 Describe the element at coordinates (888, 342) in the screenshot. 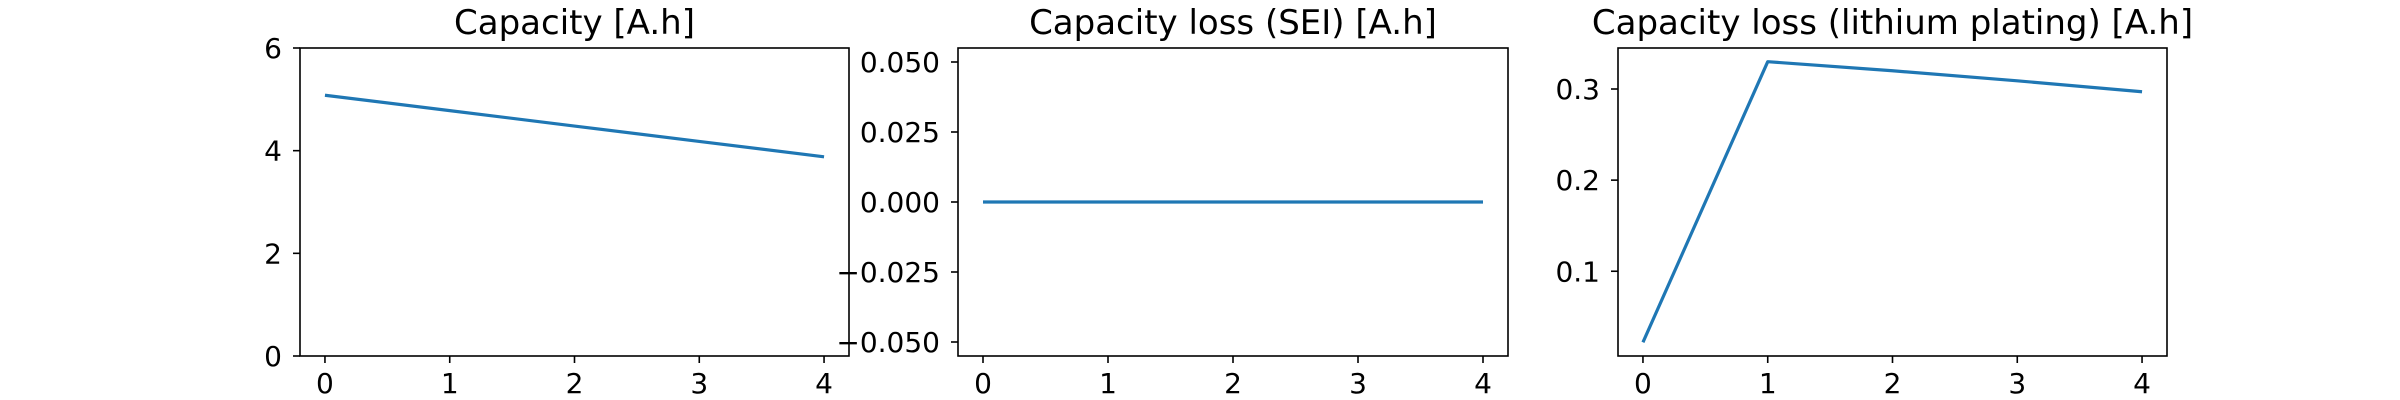

I see `y-tick-label: −0.050` at that location.